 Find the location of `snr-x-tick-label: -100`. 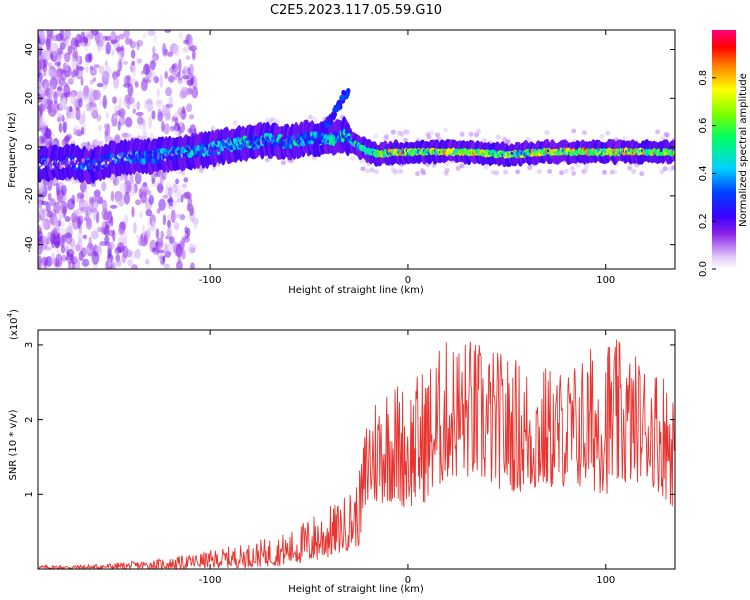

snr-x-tick-label: -100 is located at coordinates (210, 580).